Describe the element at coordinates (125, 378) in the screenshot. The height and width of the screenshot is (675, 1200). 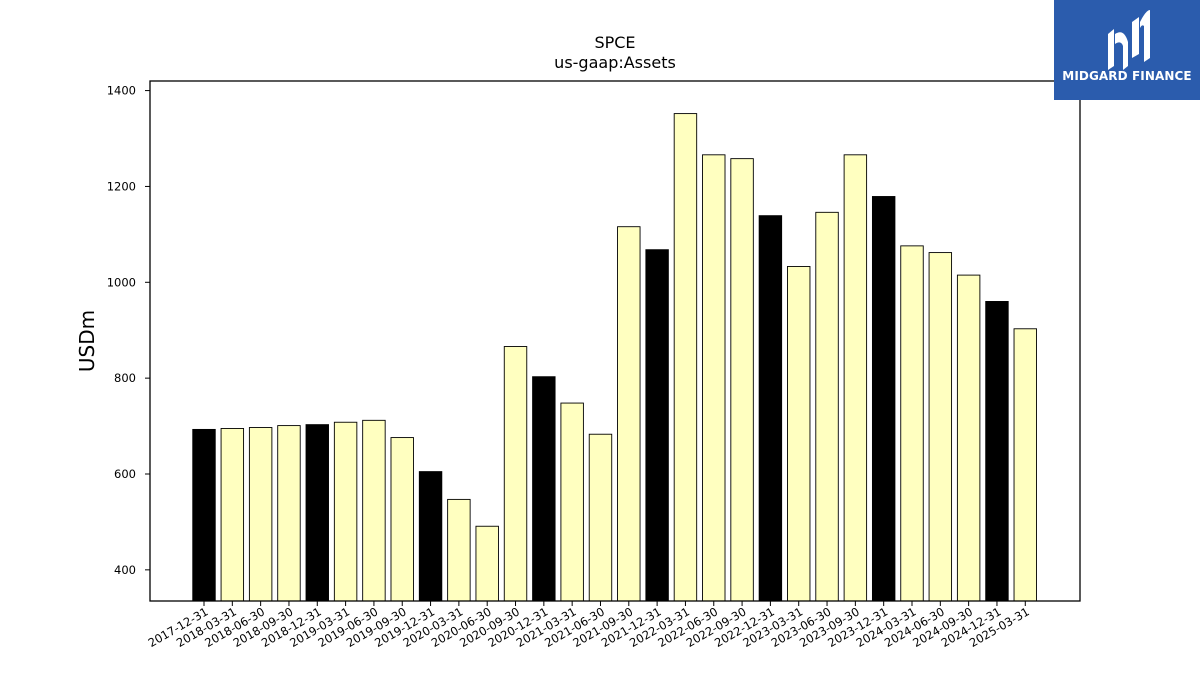
I see `y-tick-label: 800` at that location.